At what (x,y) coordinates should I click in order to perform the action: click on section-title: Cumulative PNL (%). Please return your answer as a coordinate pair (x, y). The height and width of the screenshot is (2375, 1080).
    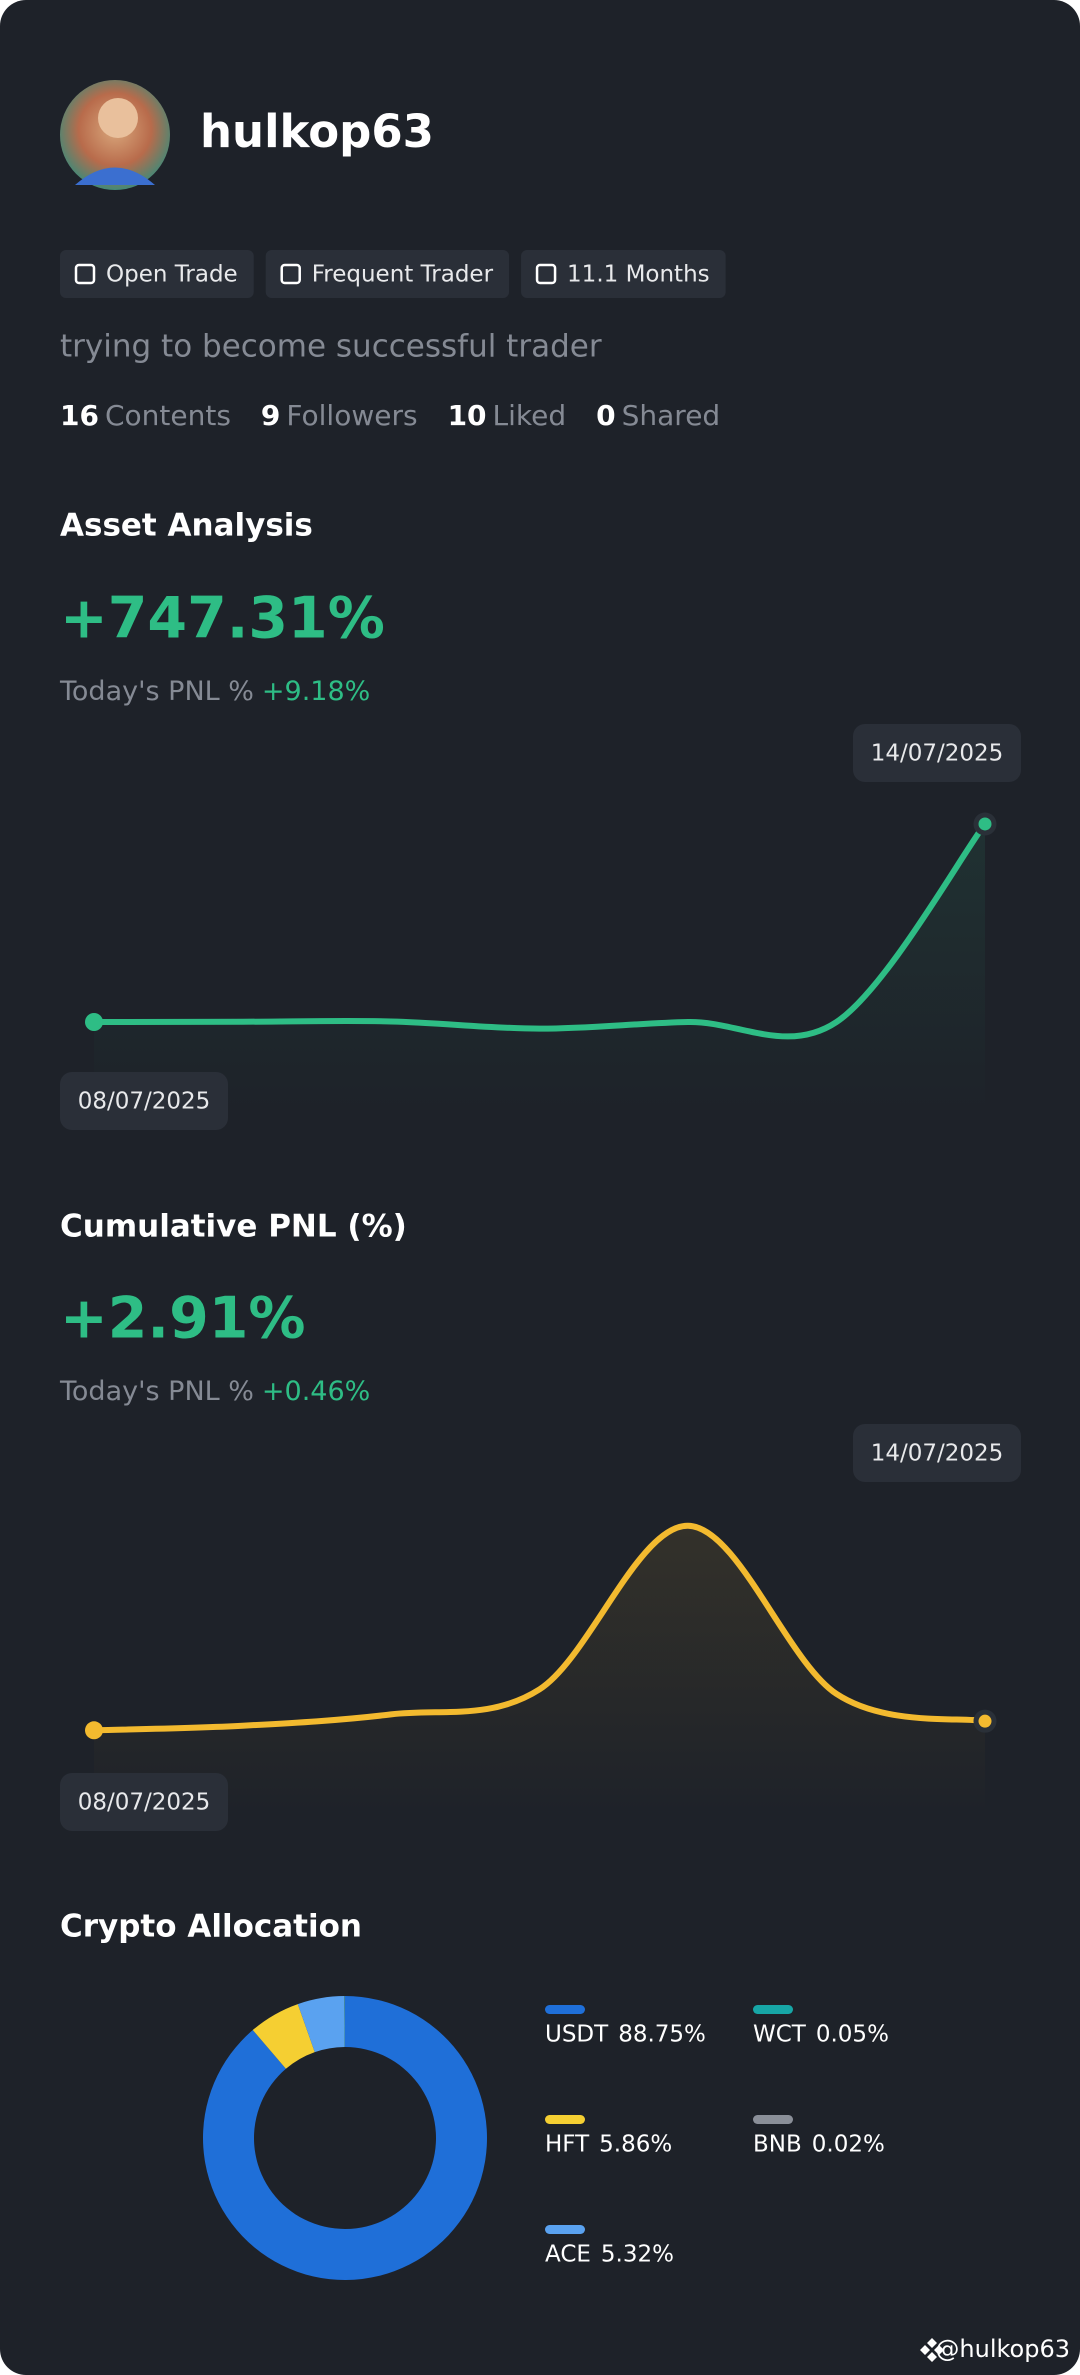
    Looking at the image, I should click on (233, 1227).